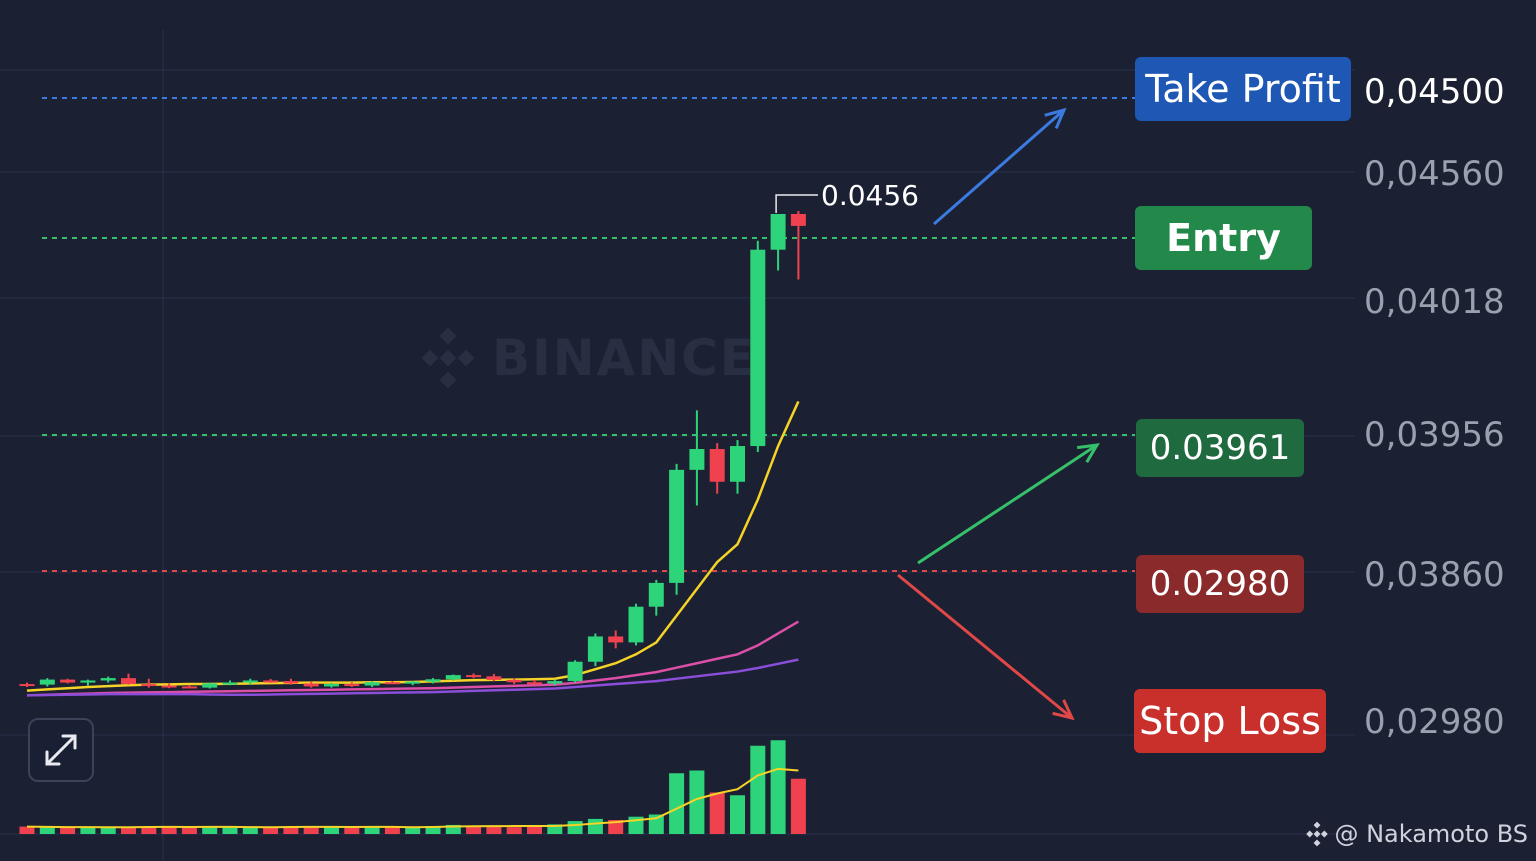  What do you see at coordinates (1230, 721) in the screenshot?
I see `stop-loss-label: Stop Loss` at bounding box center [1230, 721].